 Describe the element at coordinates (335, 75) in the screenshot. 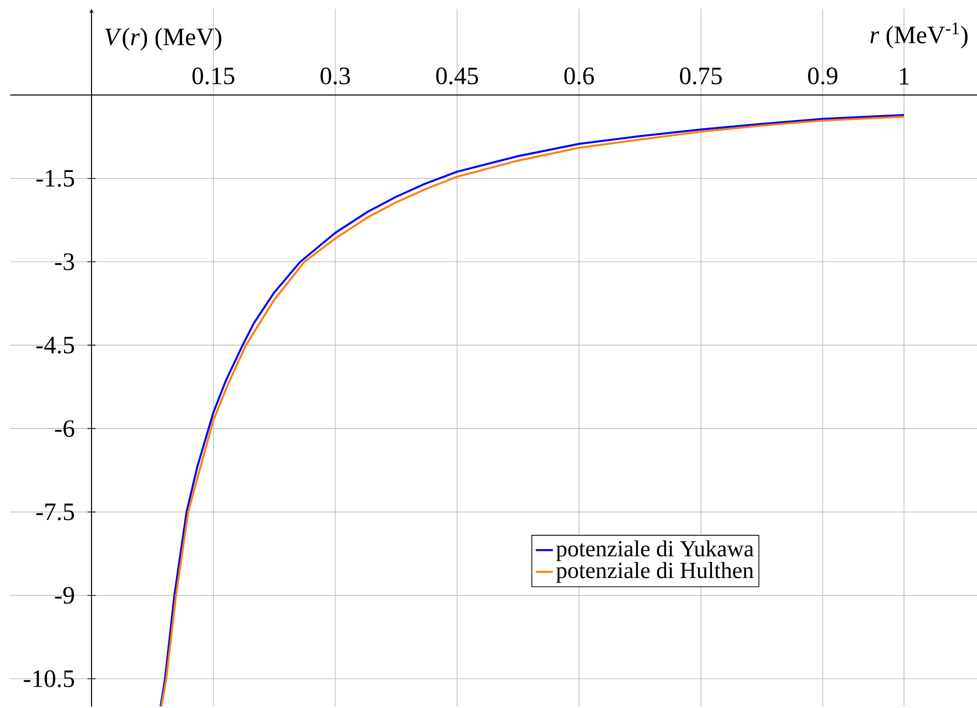

I see `x-tick-label: 0.3` at that location.